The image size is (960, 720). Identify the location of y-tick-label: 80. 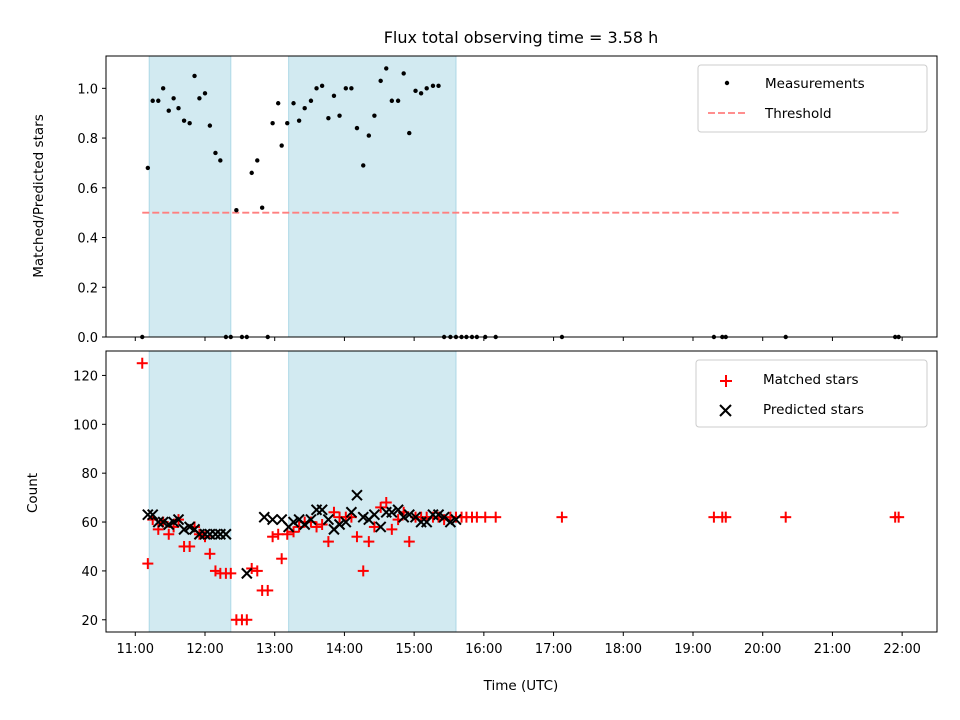
(89, 474).